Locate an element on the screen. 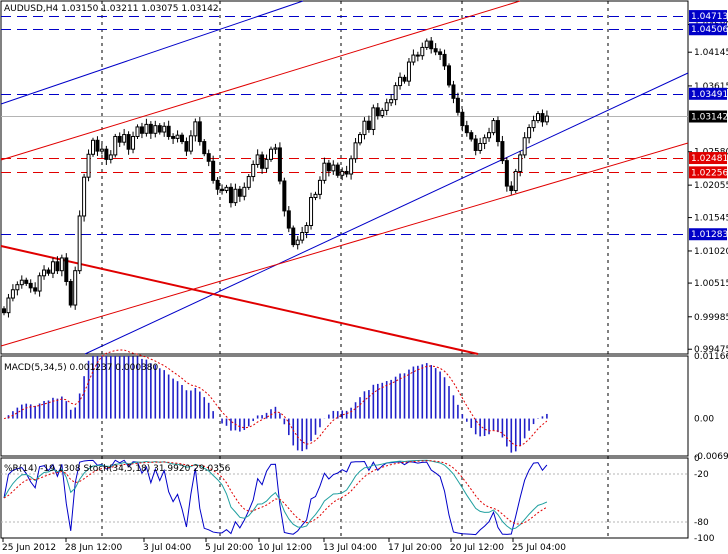  price-tick-label: 1.01020 is located at coordinates (711, 252).